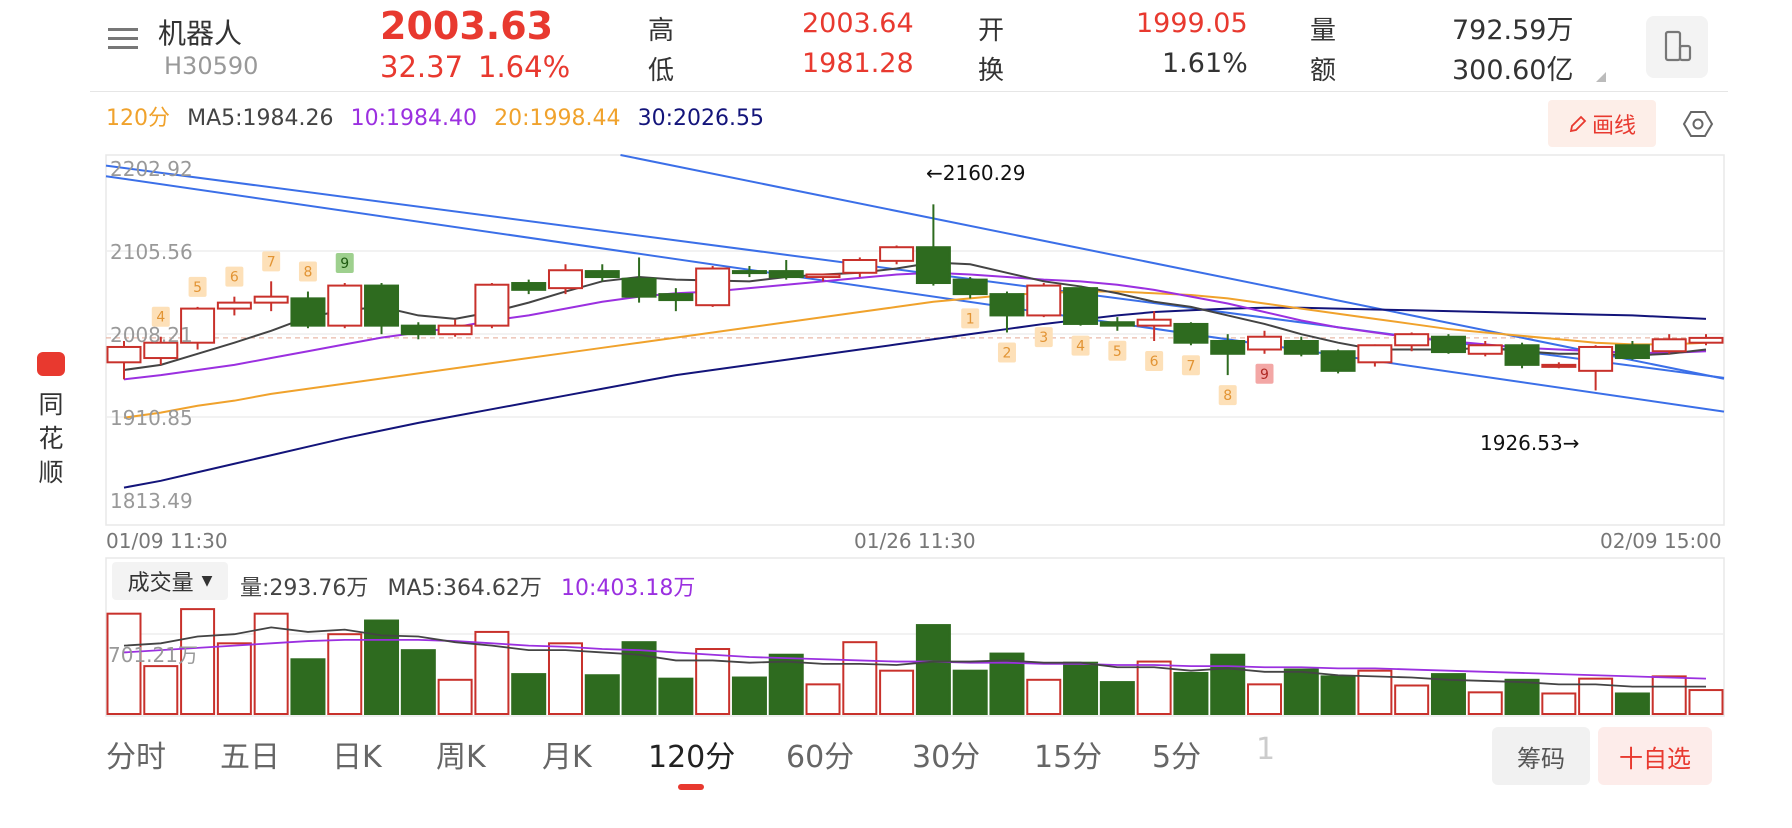 The height and width of the screenshot is (828, 1792). What do you see at coordinates (1068, 757) in the screenshot?
I see `tab-15min: 15分` at bounding box center [1068, 757].